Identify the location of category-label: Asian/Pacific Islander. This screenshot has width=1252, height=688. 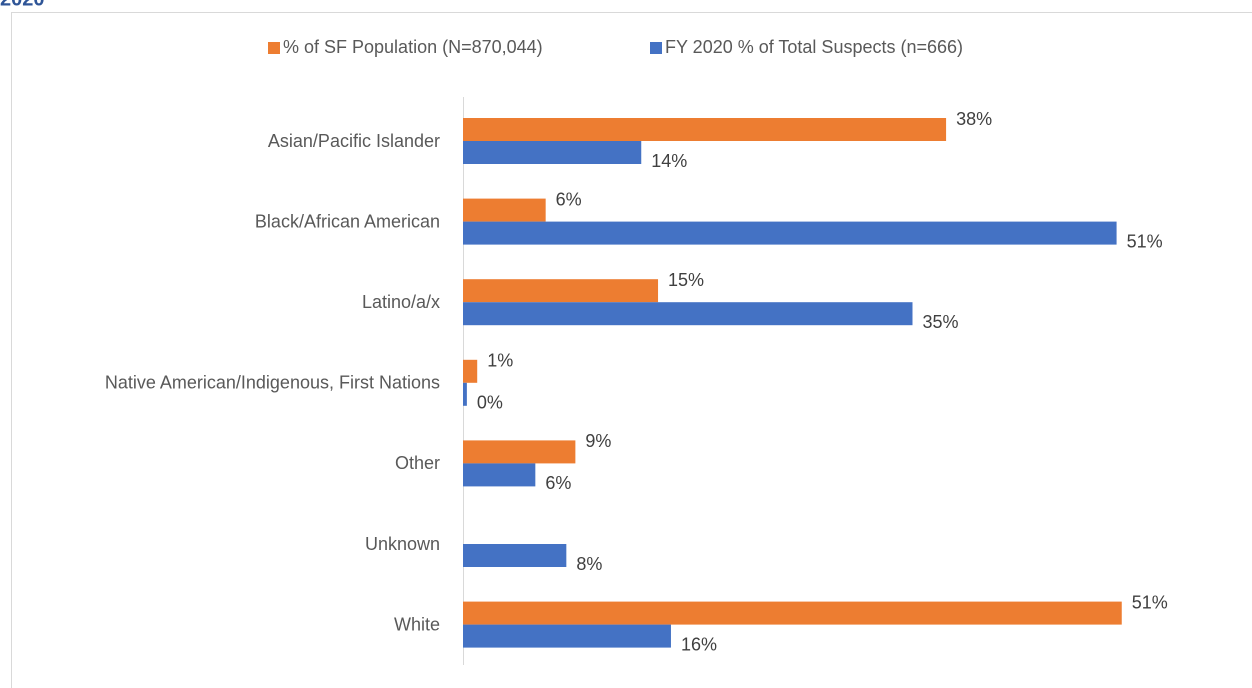
(354, 141).